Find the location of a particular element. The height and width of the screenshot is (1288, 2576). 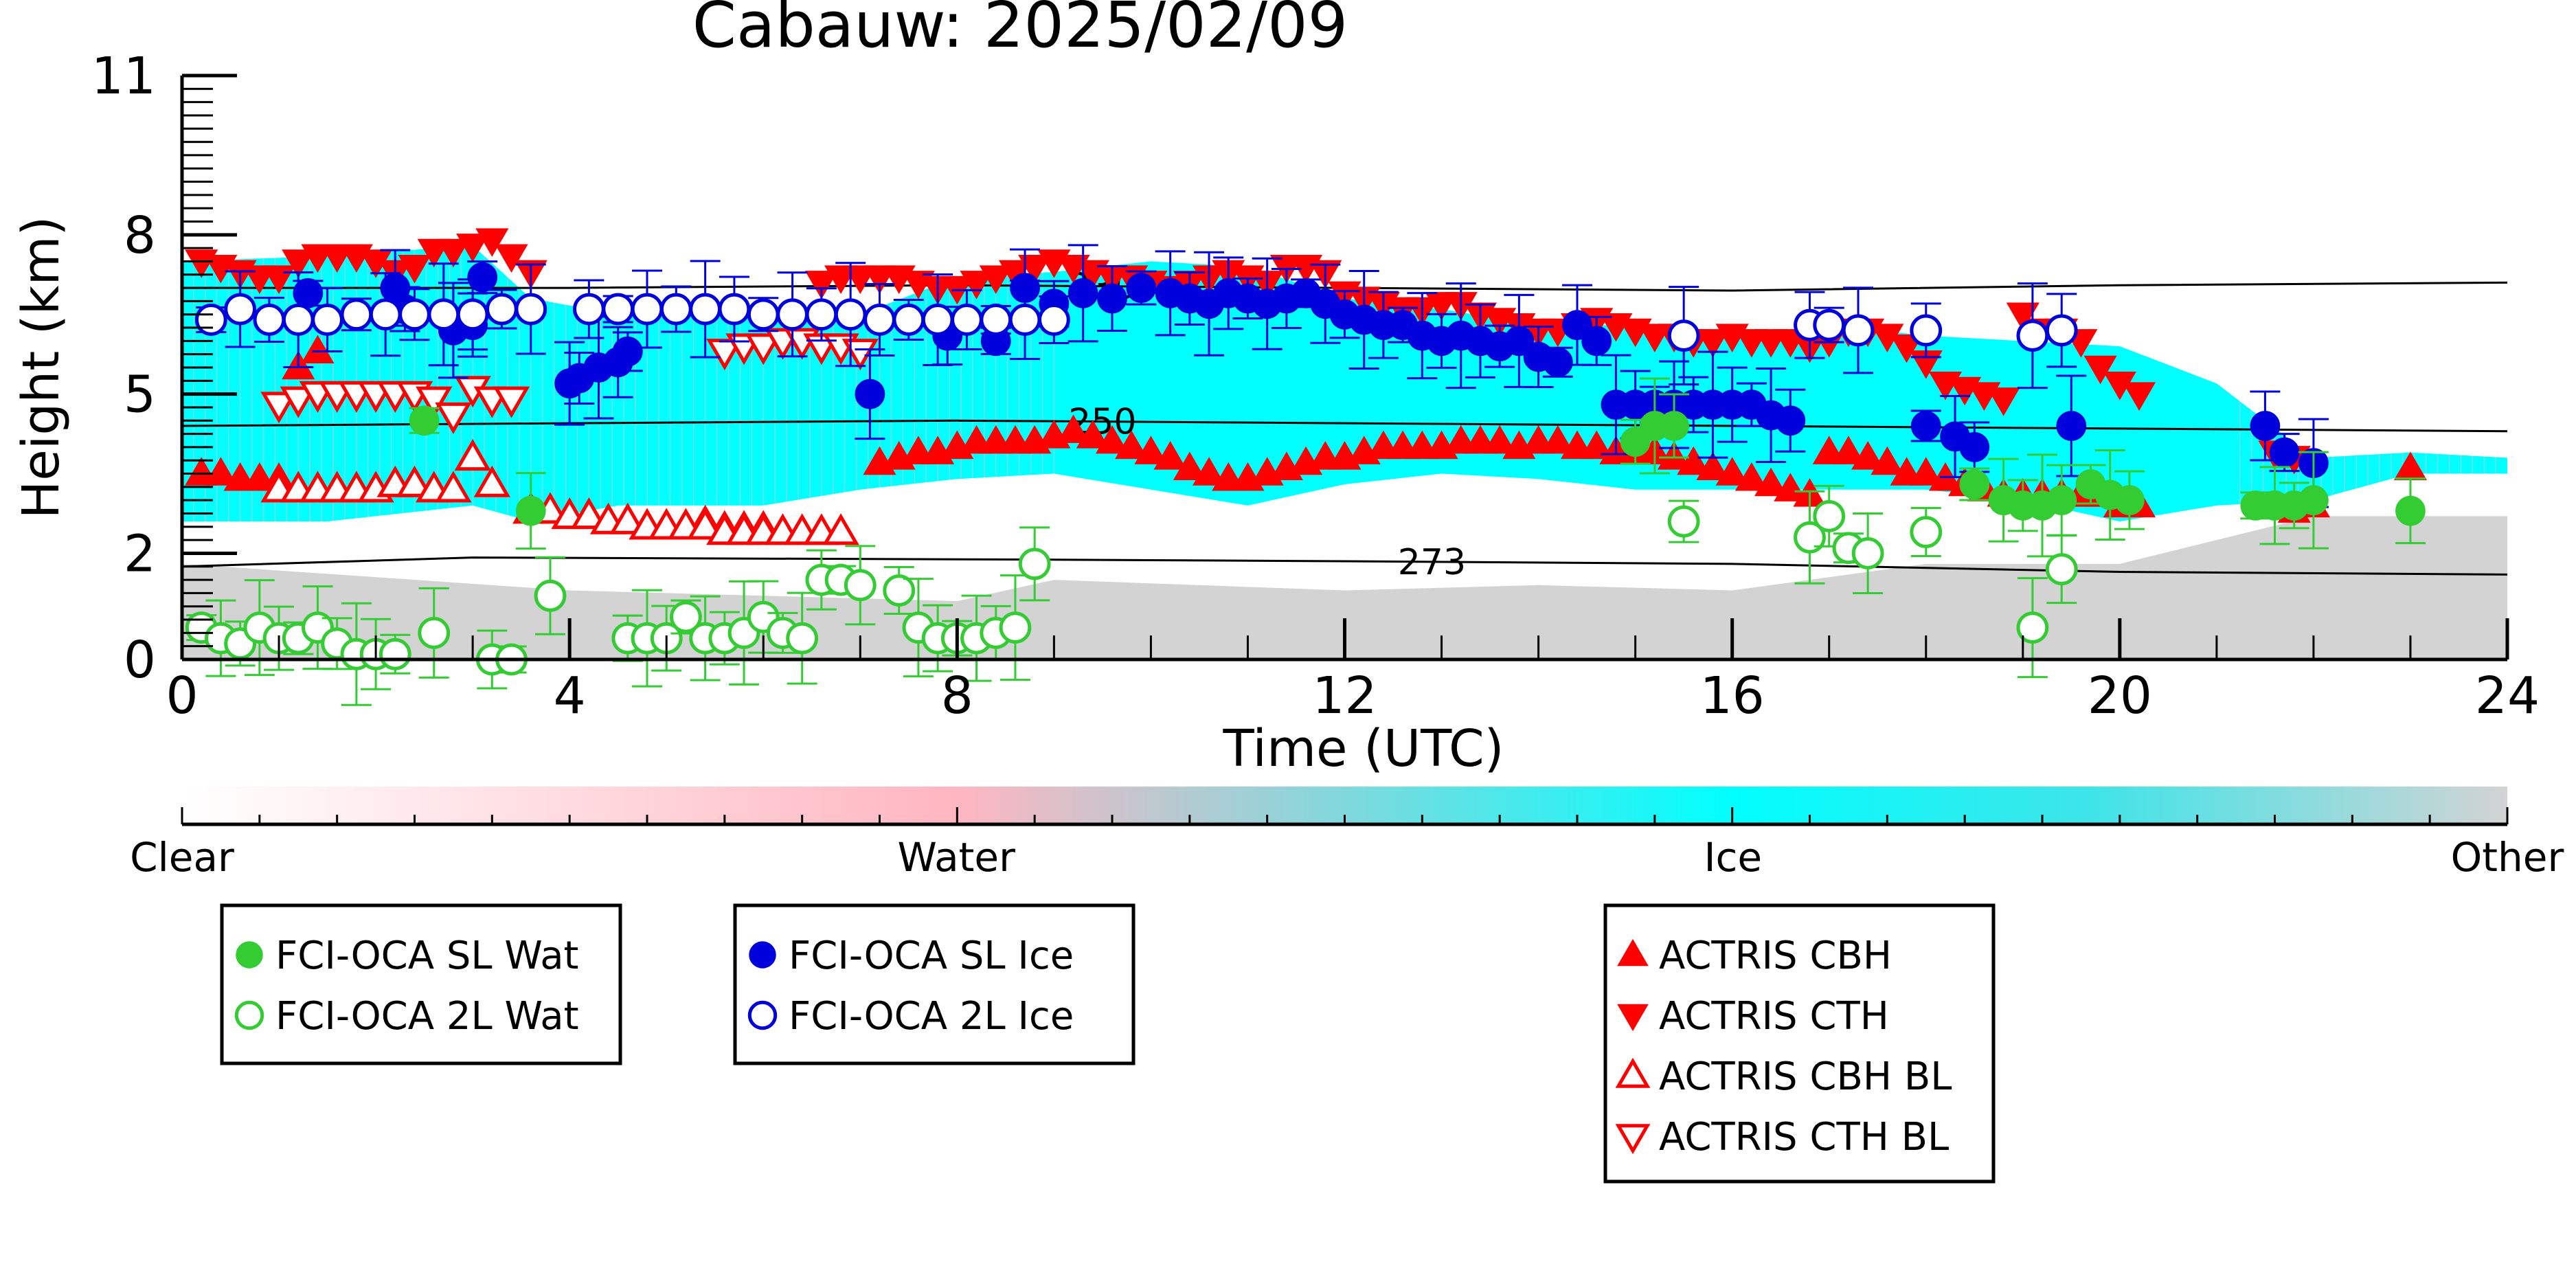

legend-label: ACTRIS CBH BL is located at coordinates (1805, 1076).